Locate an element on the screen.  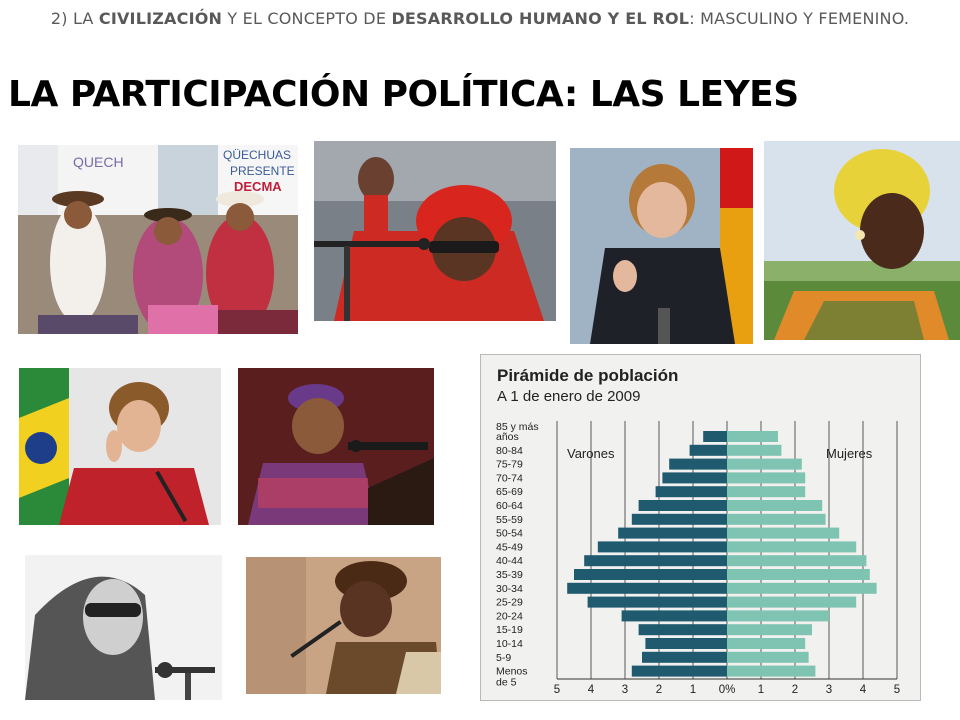
photo-woman-yellow-headwrap is located at coordinates (862, 240).